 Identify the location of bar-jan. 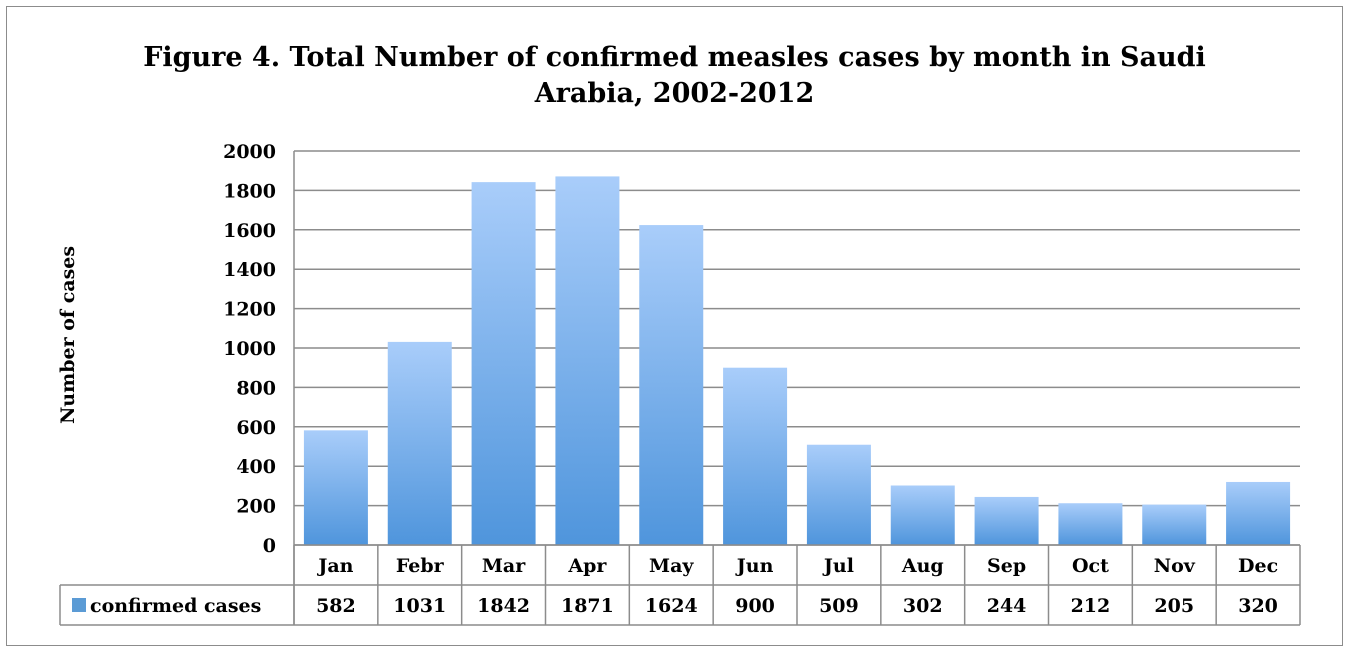
(335, 487).